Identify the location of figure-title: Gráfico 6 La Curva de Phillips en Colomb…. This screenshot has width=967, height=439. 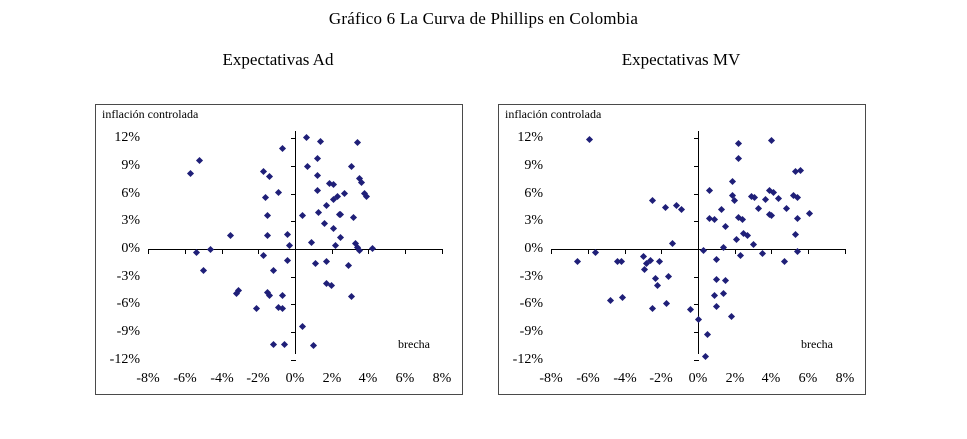
(483, 18).